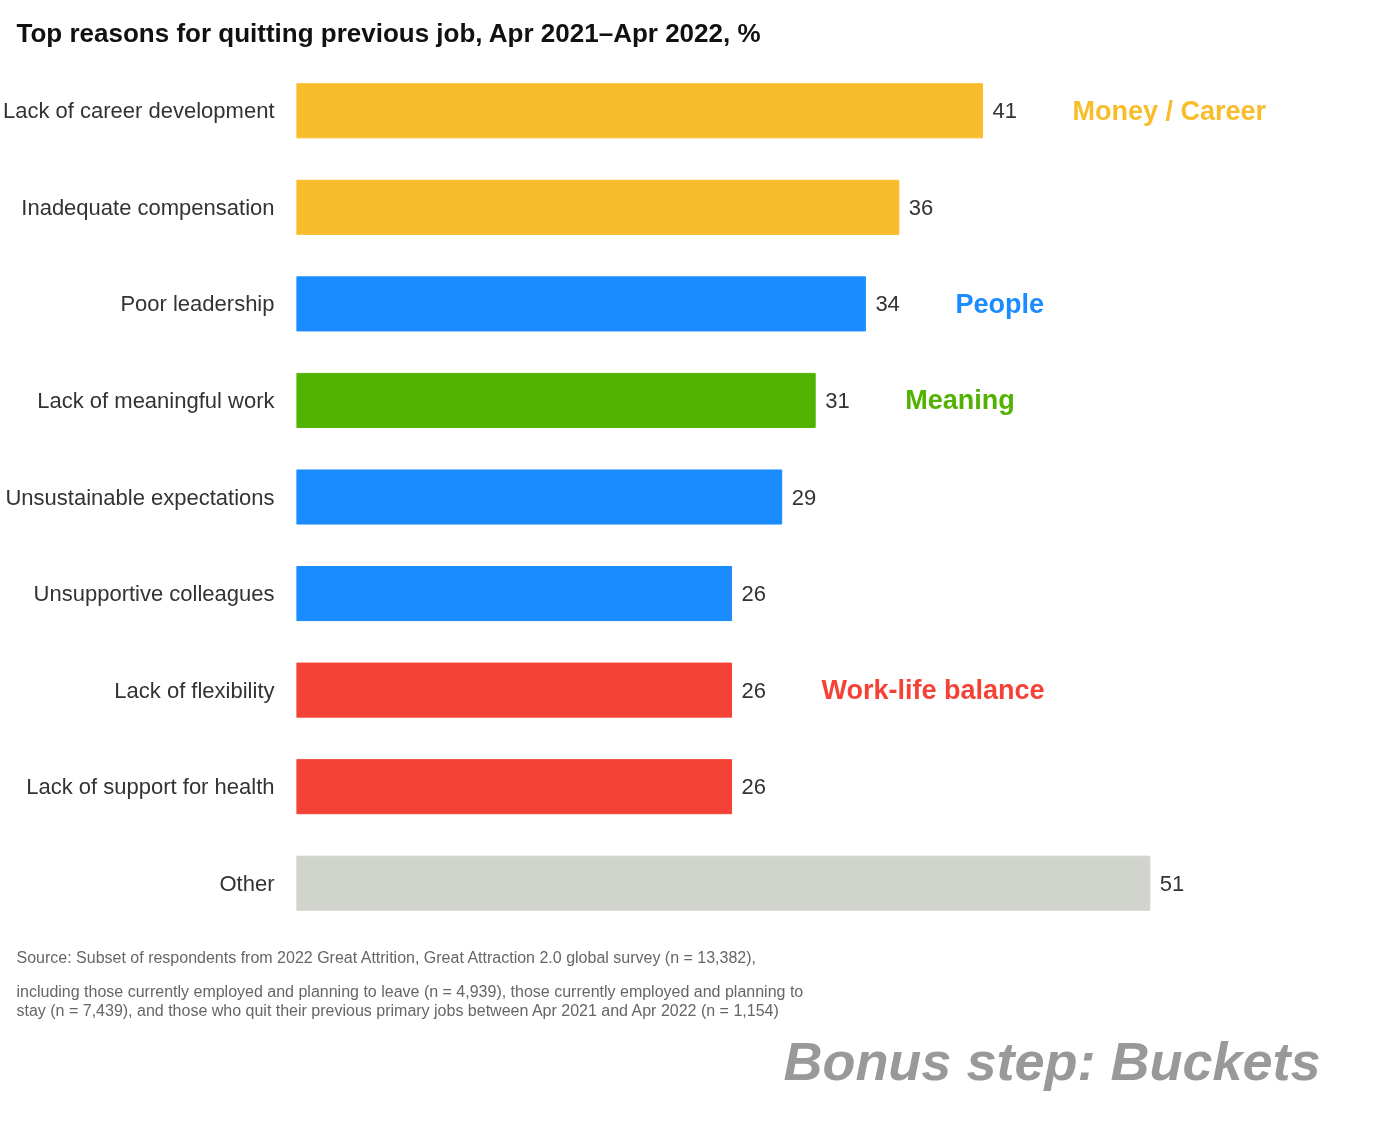  I want to click on y-tick-label: Lack of flexibility, so click(194, 690).